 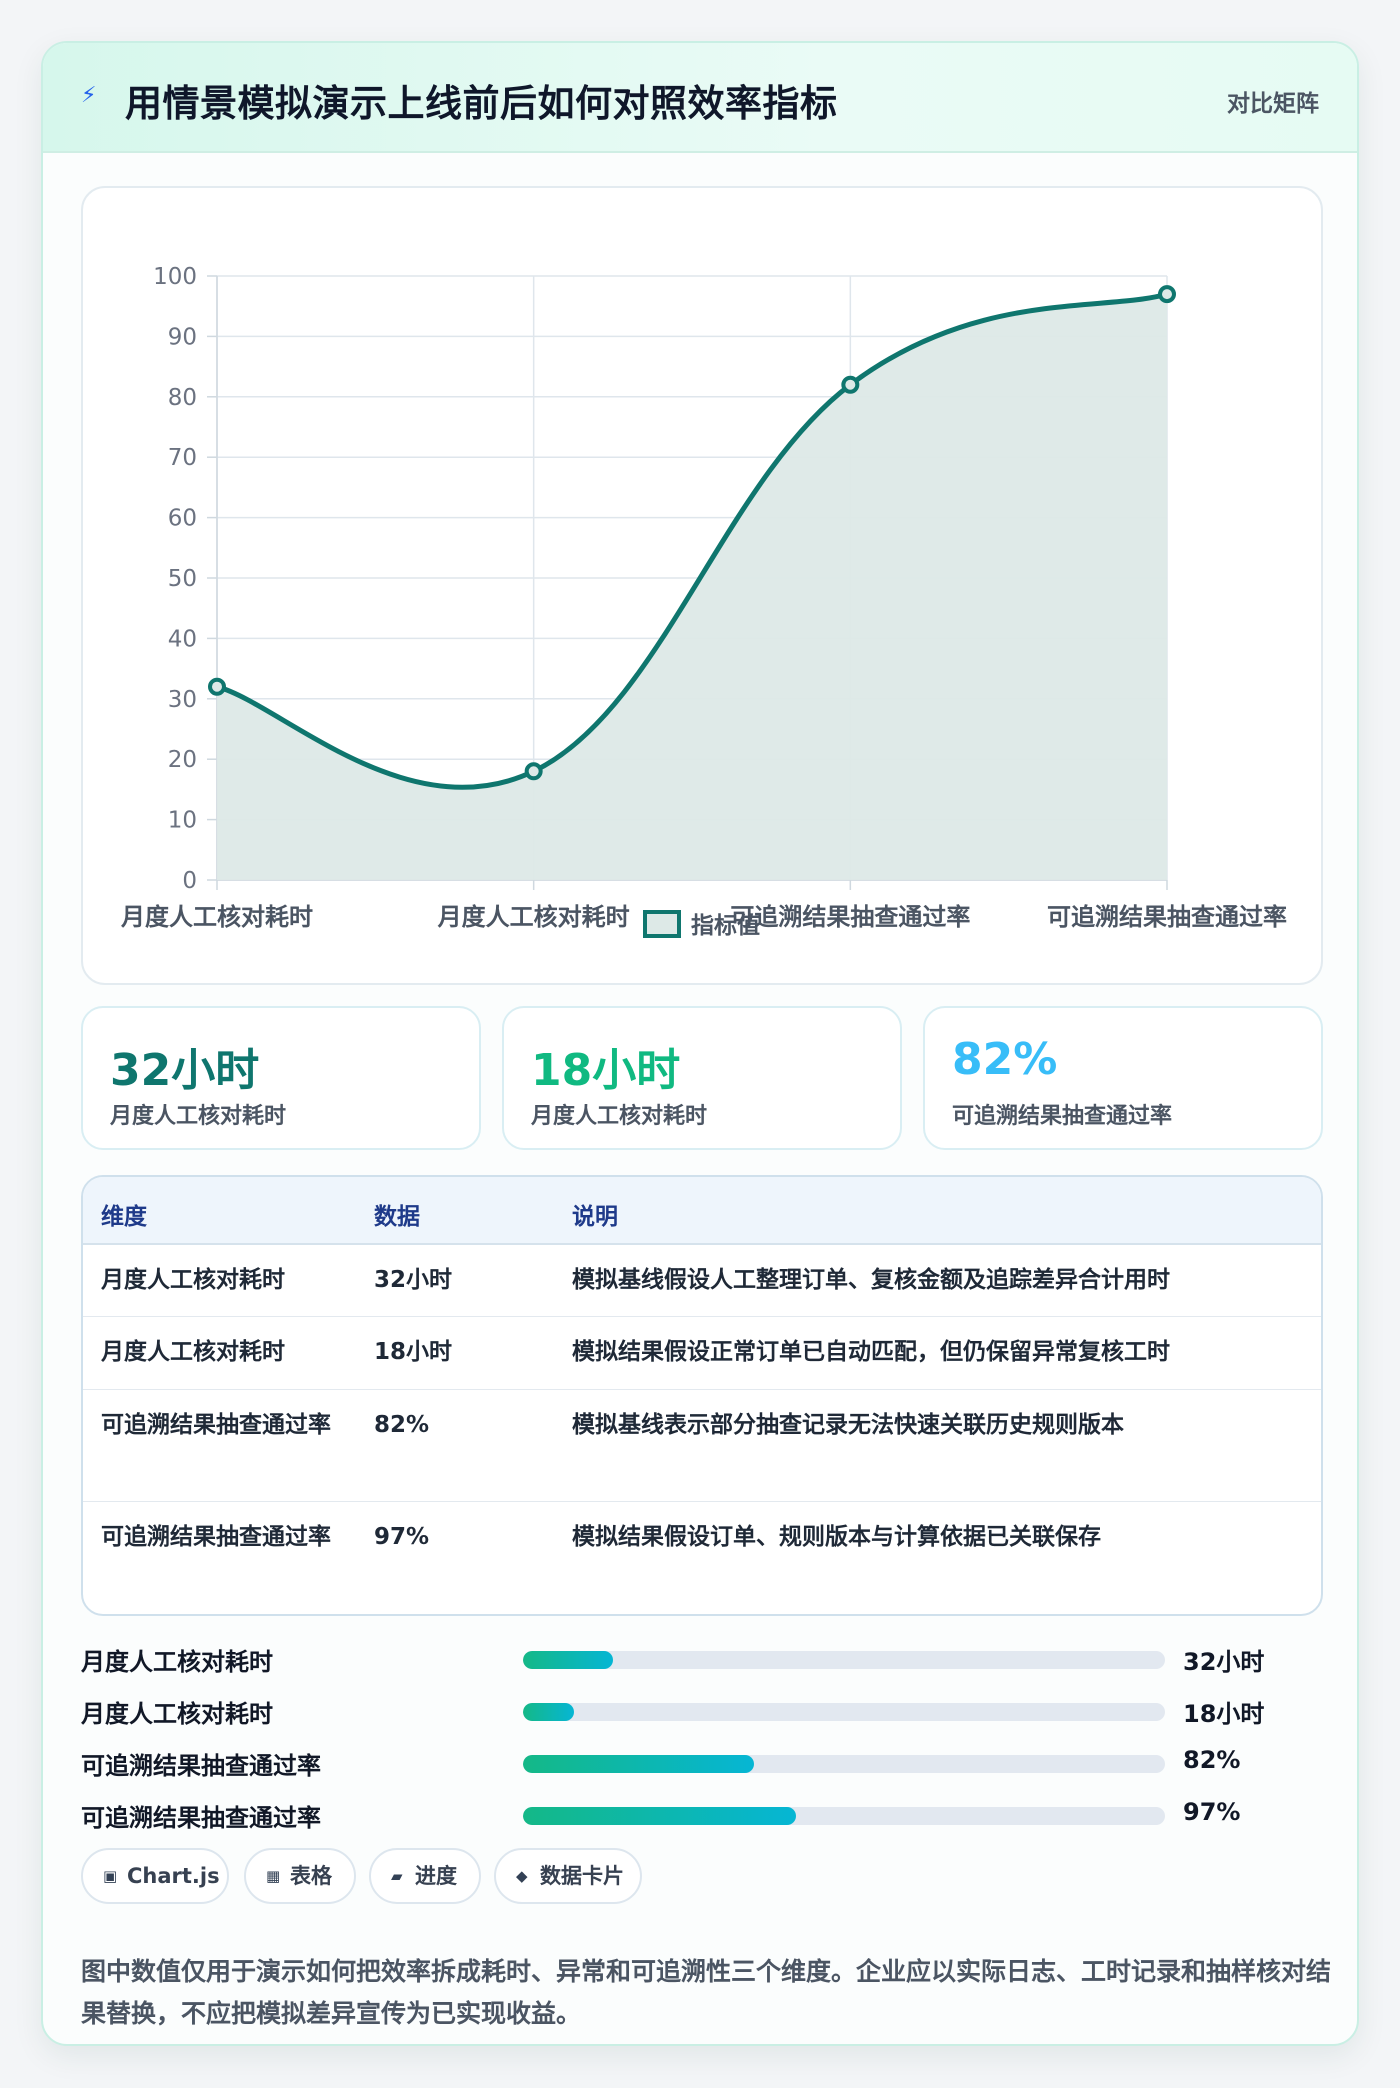 What do you see at coordinates (481, 103) in the screenshot?
I see `page-title: 用情景模拟演示上线前后如何对照效率指标` at bounding box center [481, 103].